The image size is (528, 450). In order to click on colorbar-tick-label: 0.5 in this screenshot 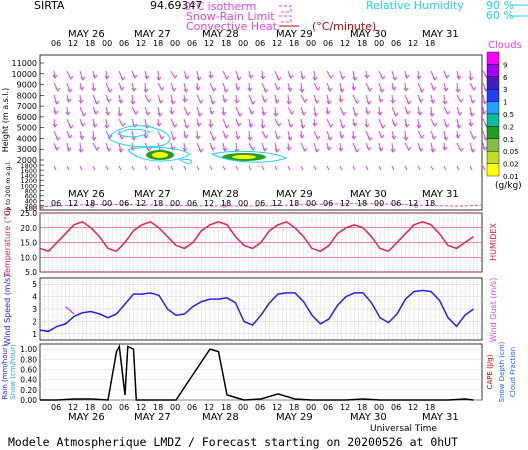, I will do `click(508, 115)`.